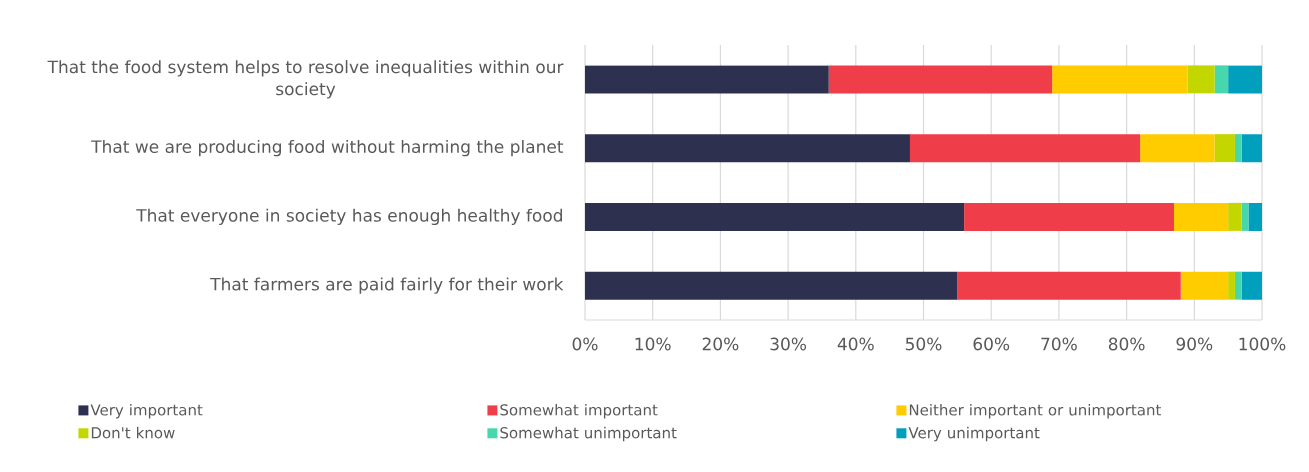  What do you see at coordinates (991, 344) in the screenshot?
I see `x-tick-label: 60%` at bounding box center [991, 344].